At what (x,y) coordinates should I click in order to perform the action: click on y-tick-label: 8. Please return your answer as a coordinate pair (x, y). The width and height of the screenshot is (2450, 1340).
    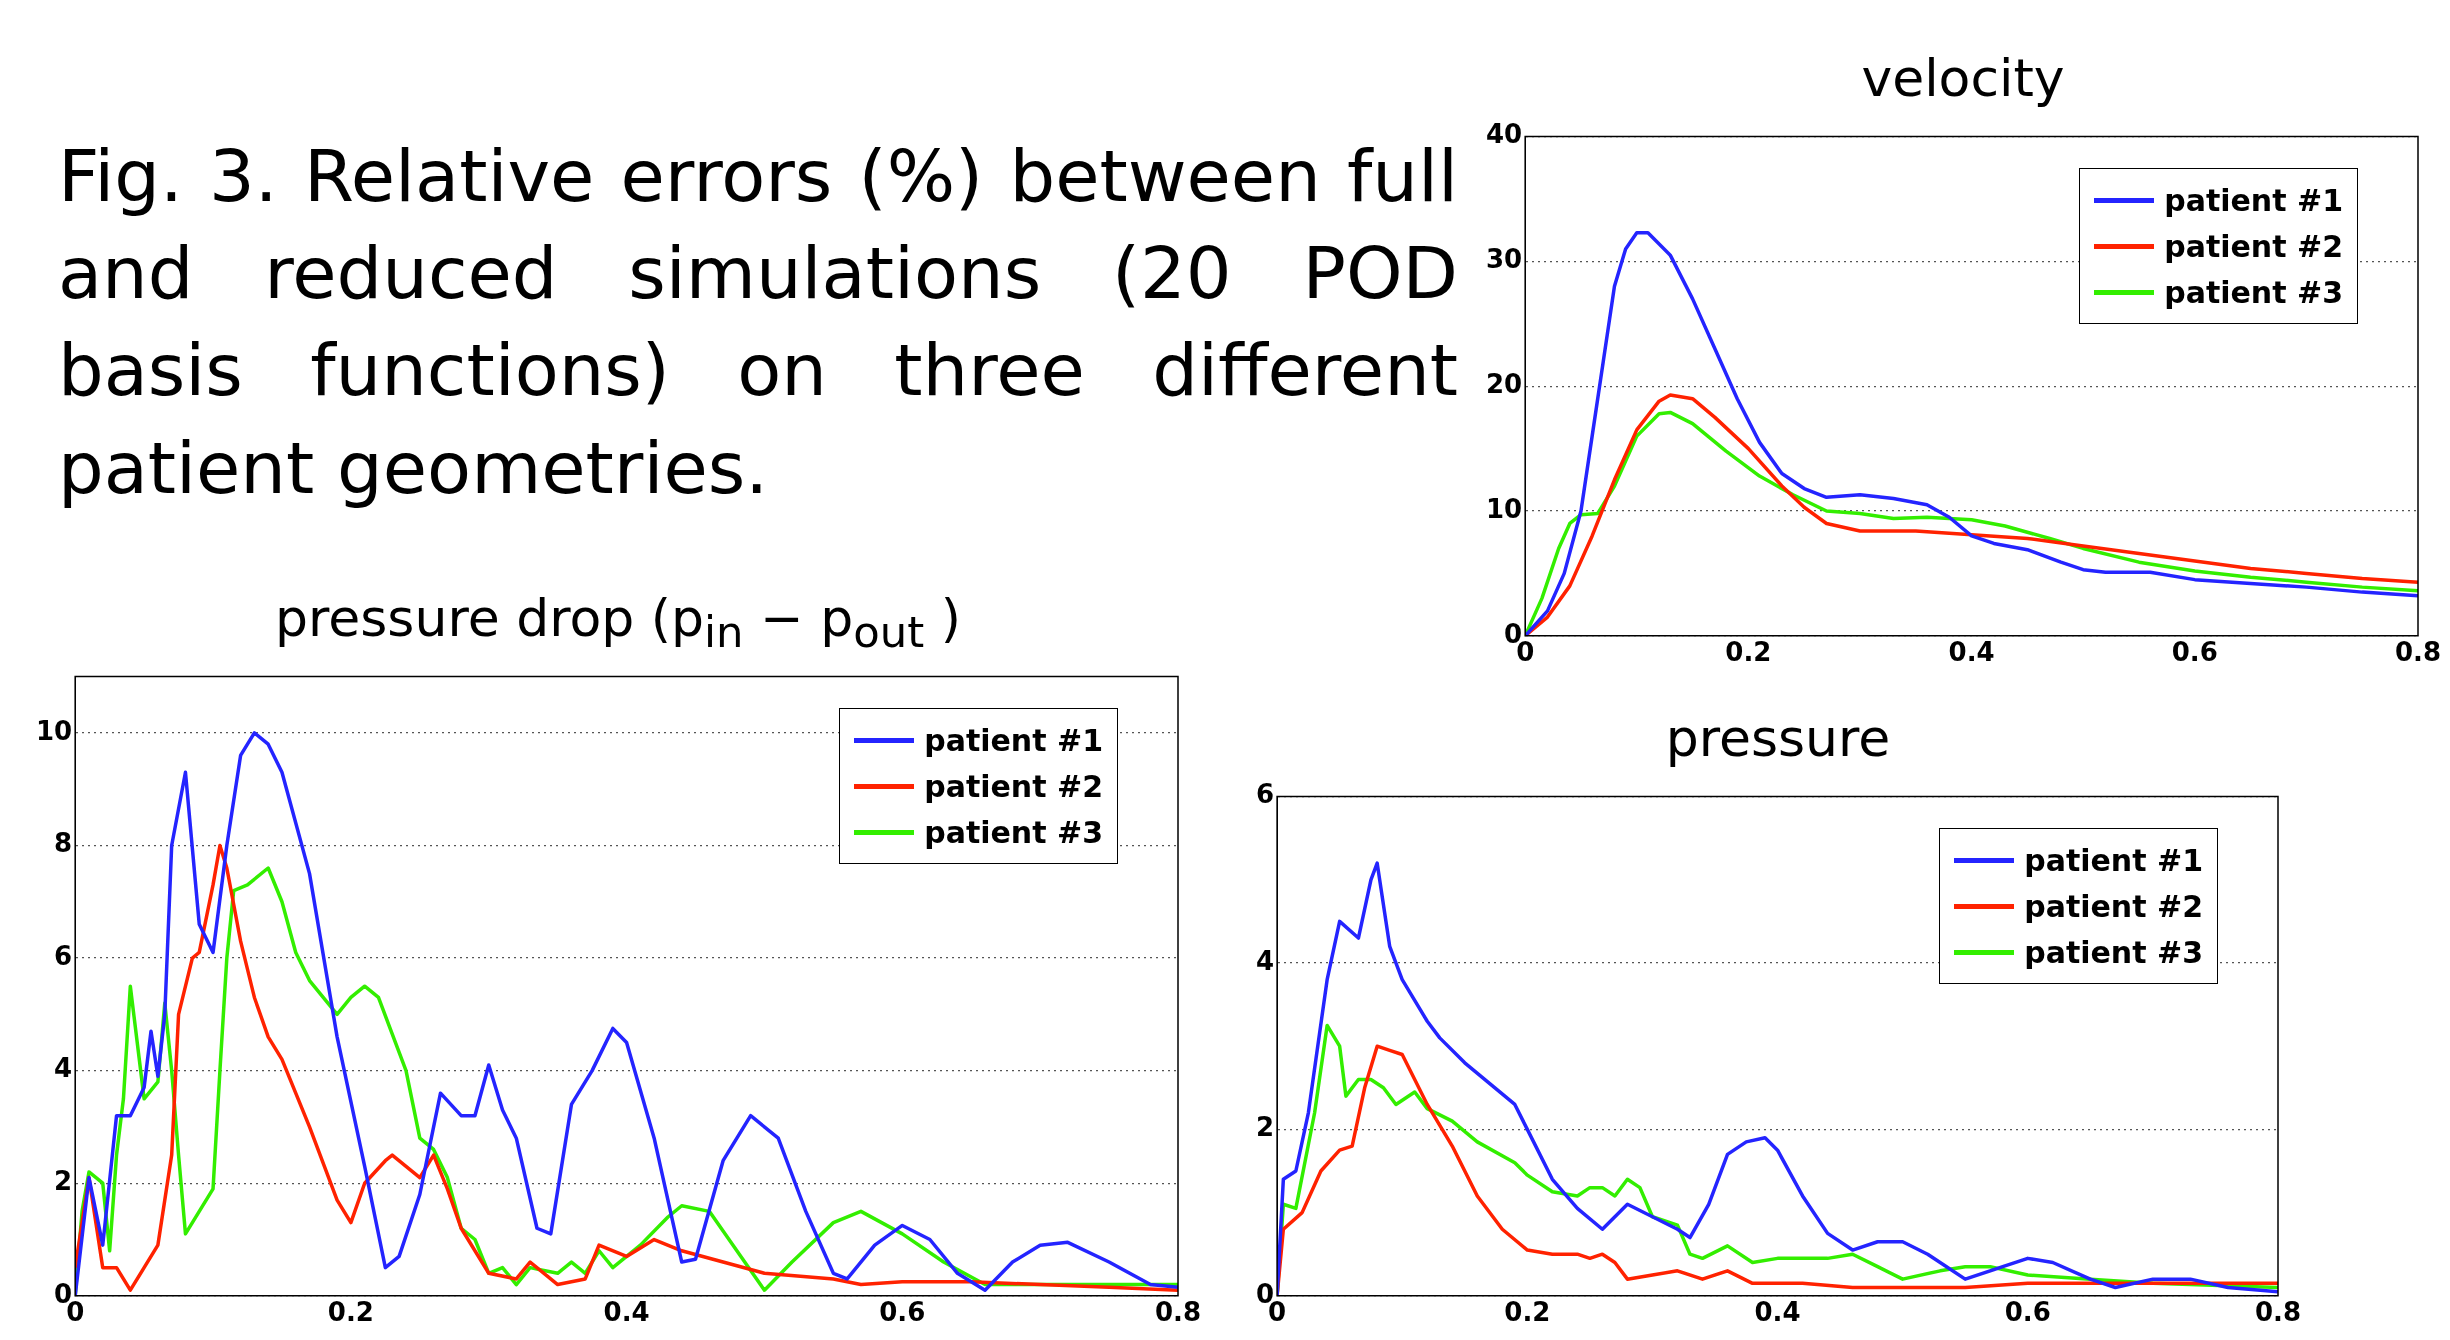
    Looking at the image, I should click on (63, 843).